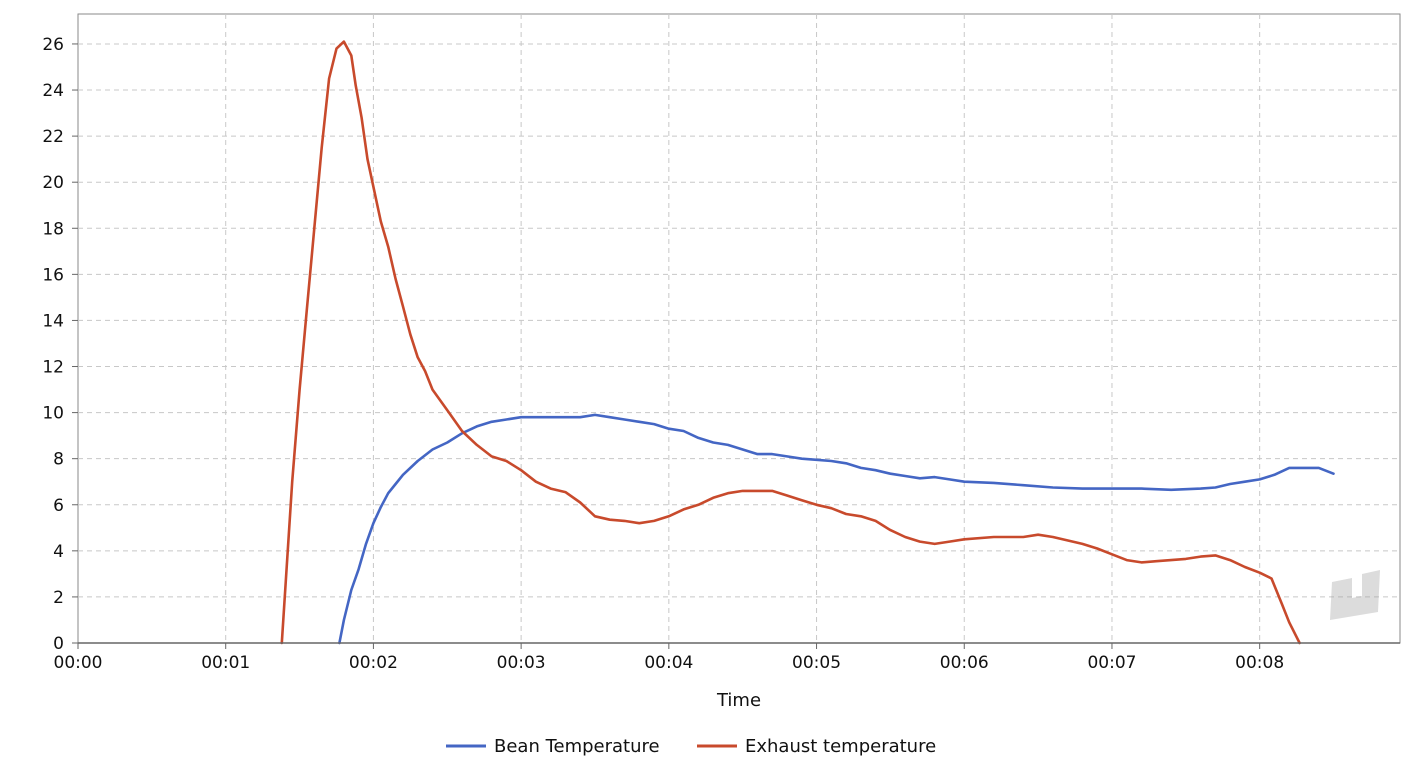 Image resolution: width=1424 pixels, height=772 pixels. What do you see at coordinates (840, 746) in the screenshot?
I see `legend-label-exhaust-temperature: Exhaust temperature` at bounding box center [840, 746].